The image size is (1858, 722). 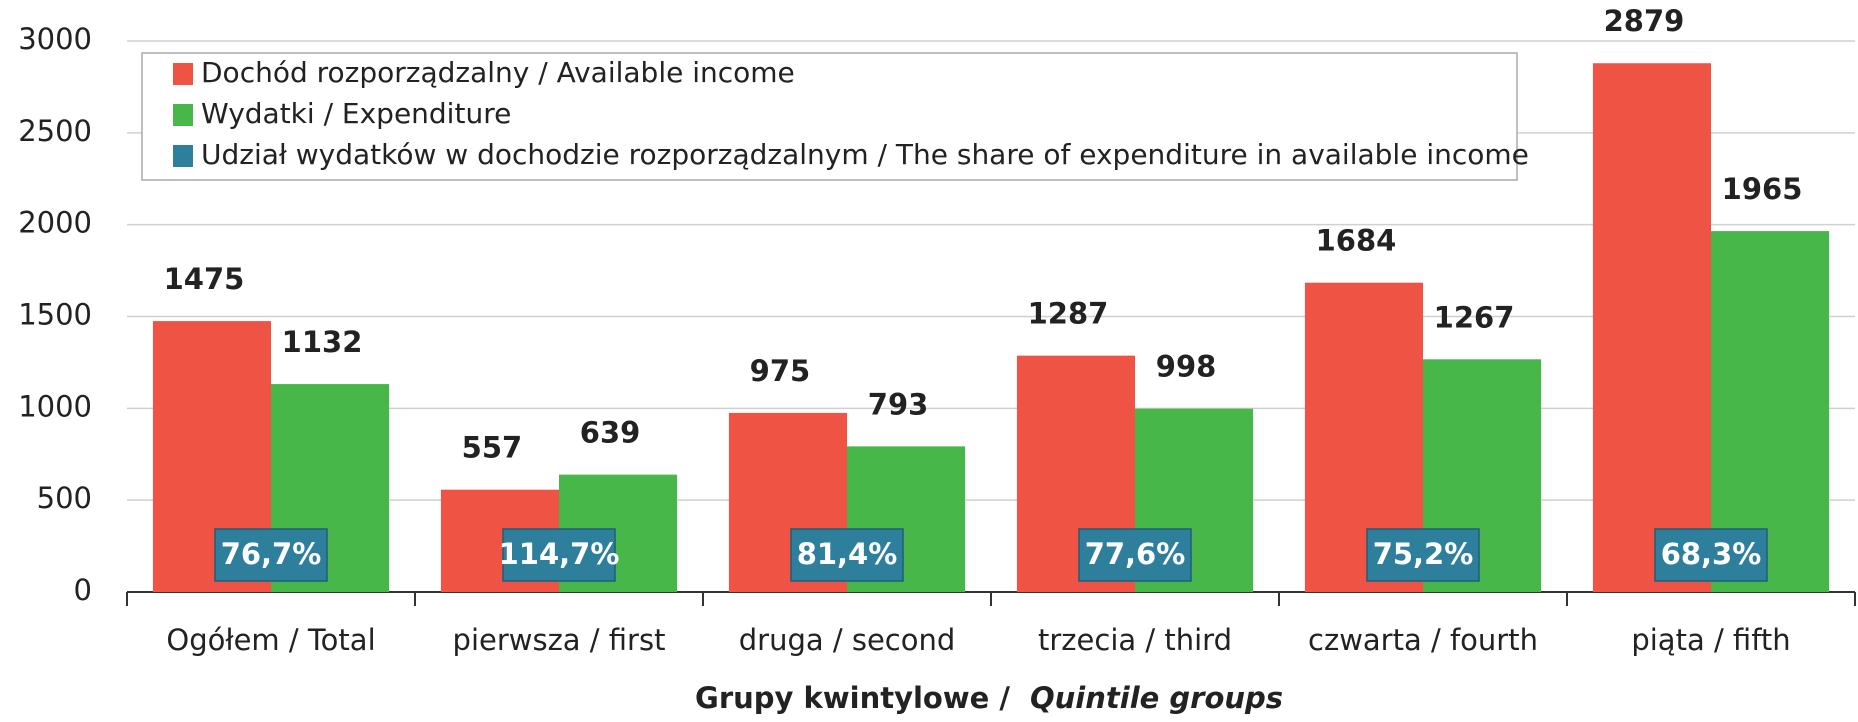 What do you see at coordinates (1156, 698) in the screenshot?
I see `x-axis-label-italic: Quintile groups` at bounding box center [1156, 698].